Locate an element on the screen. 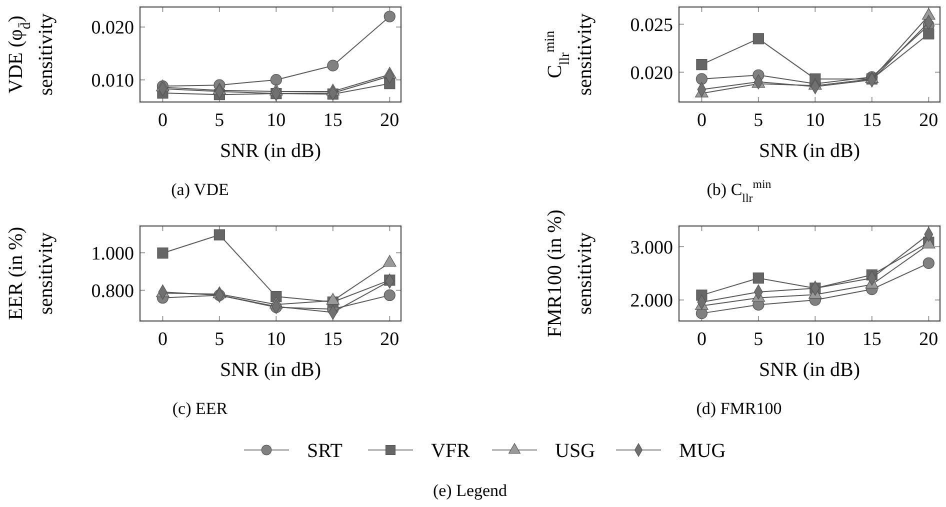 This screenshot has height=507, width=946. y-tick-label: 3.000 is located at coordinates (651, 247).